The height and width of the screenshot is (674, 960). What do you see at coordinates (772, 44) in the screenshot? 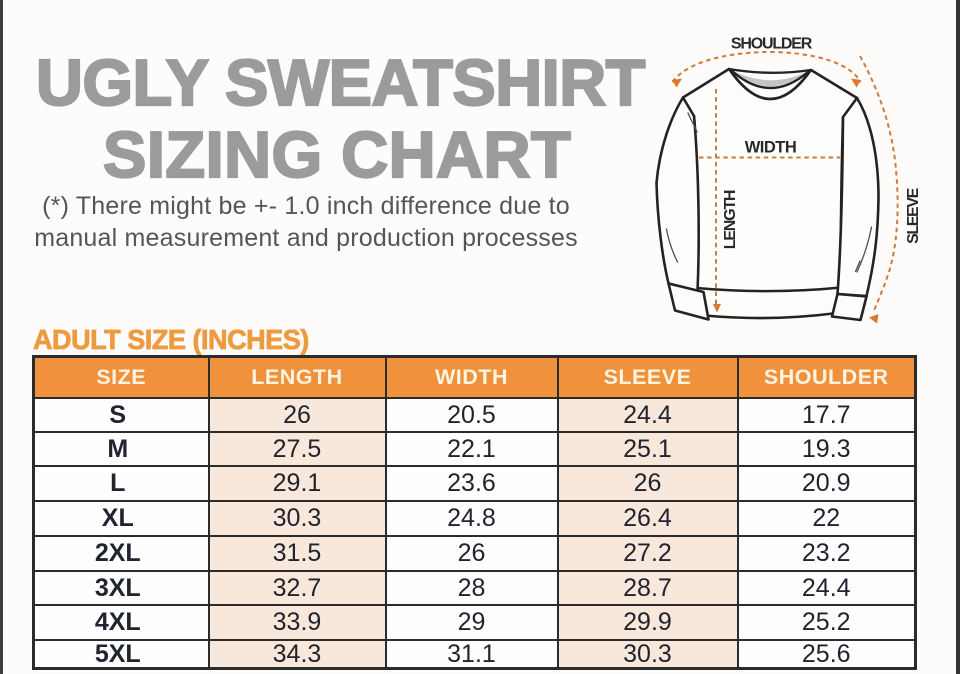
I see `svg-text: SHOULDER` at bounding box center [772, 44].